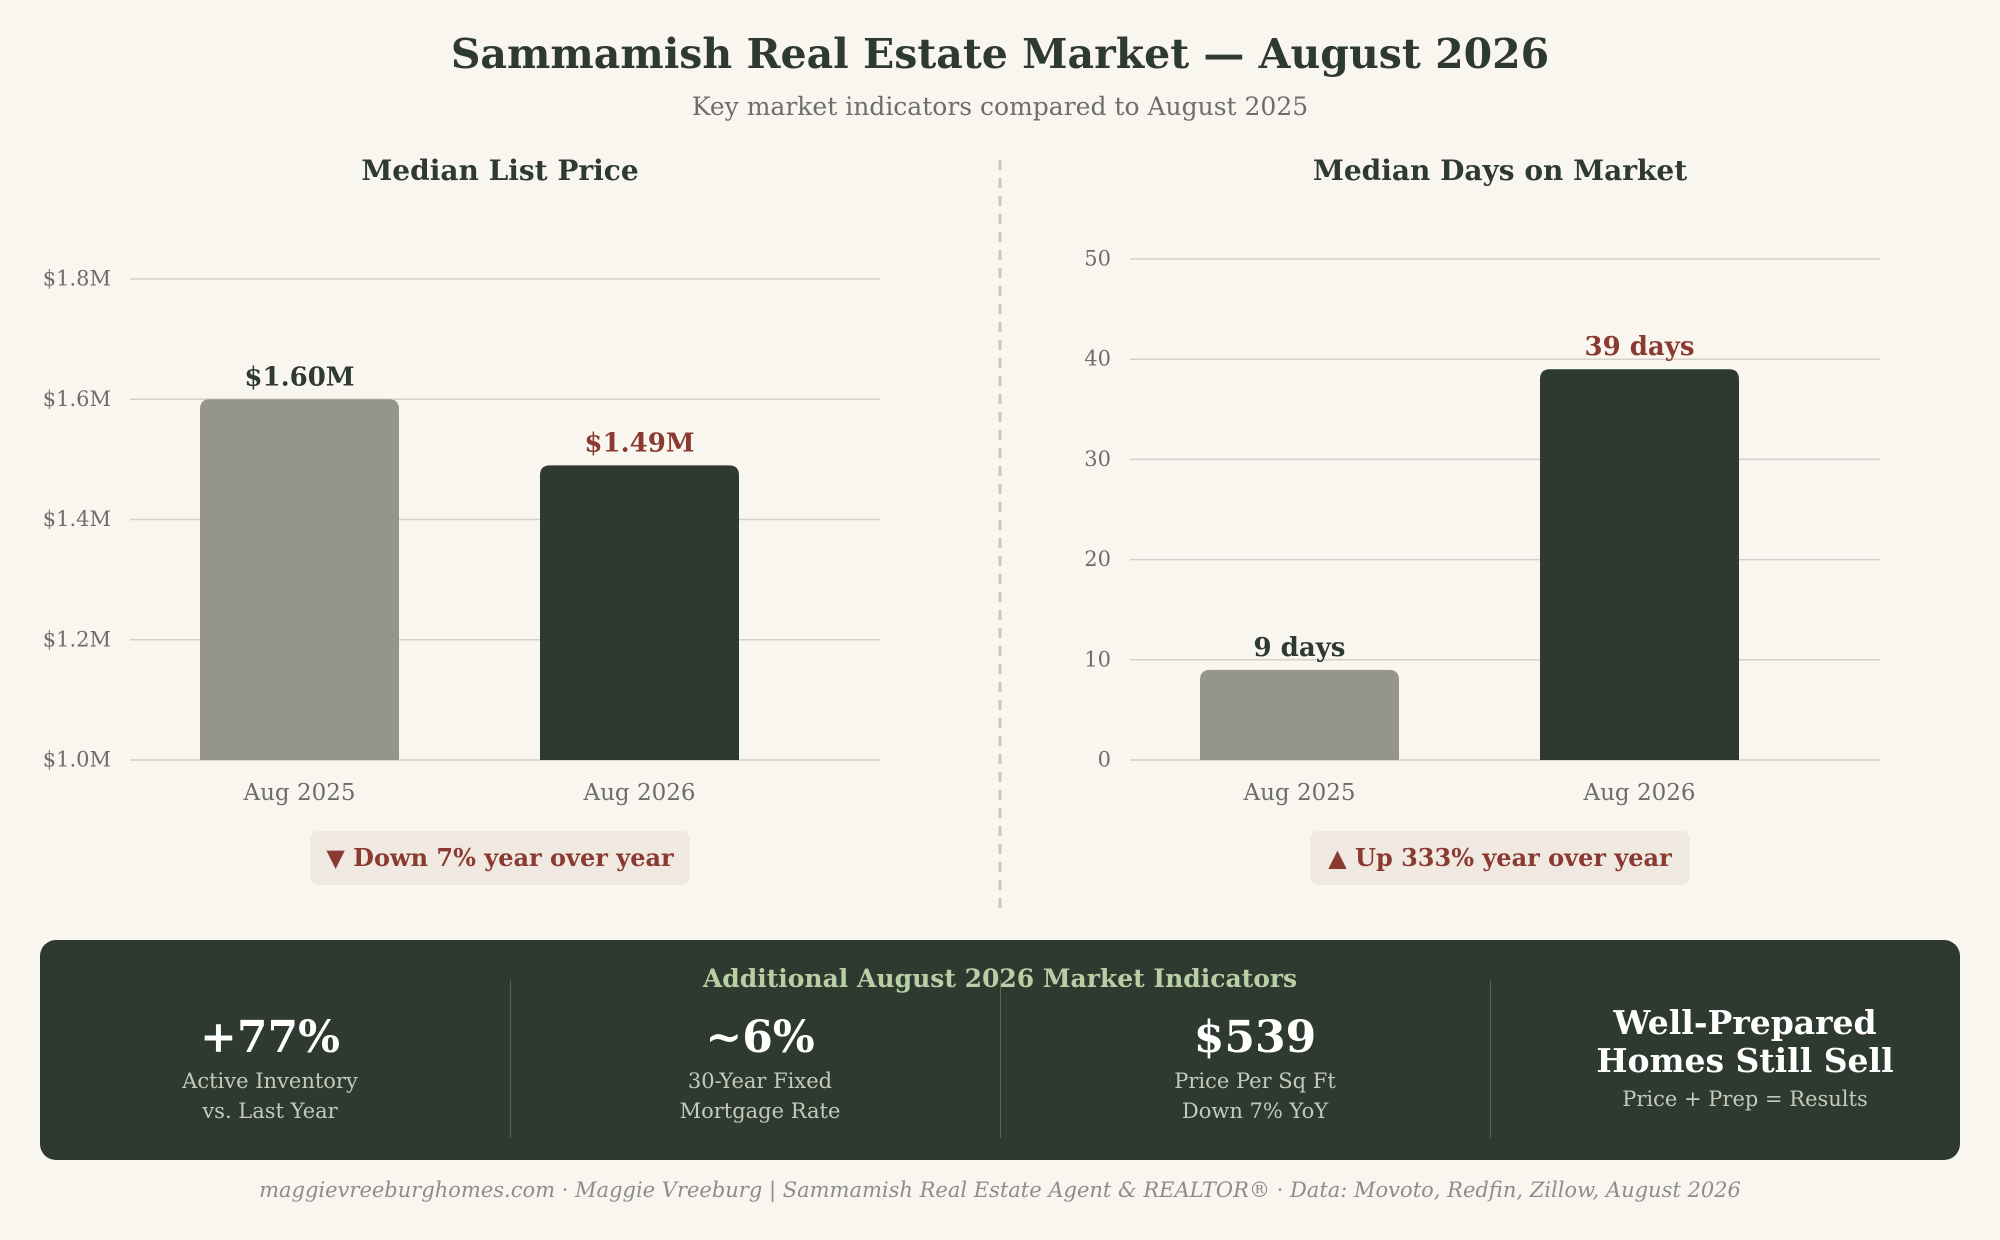 The height and width of the screenshot is (1240, 2000). Describe the element at coordinates (270, 1037) in the screenshot. I see `stat-value: +77%` at that location.